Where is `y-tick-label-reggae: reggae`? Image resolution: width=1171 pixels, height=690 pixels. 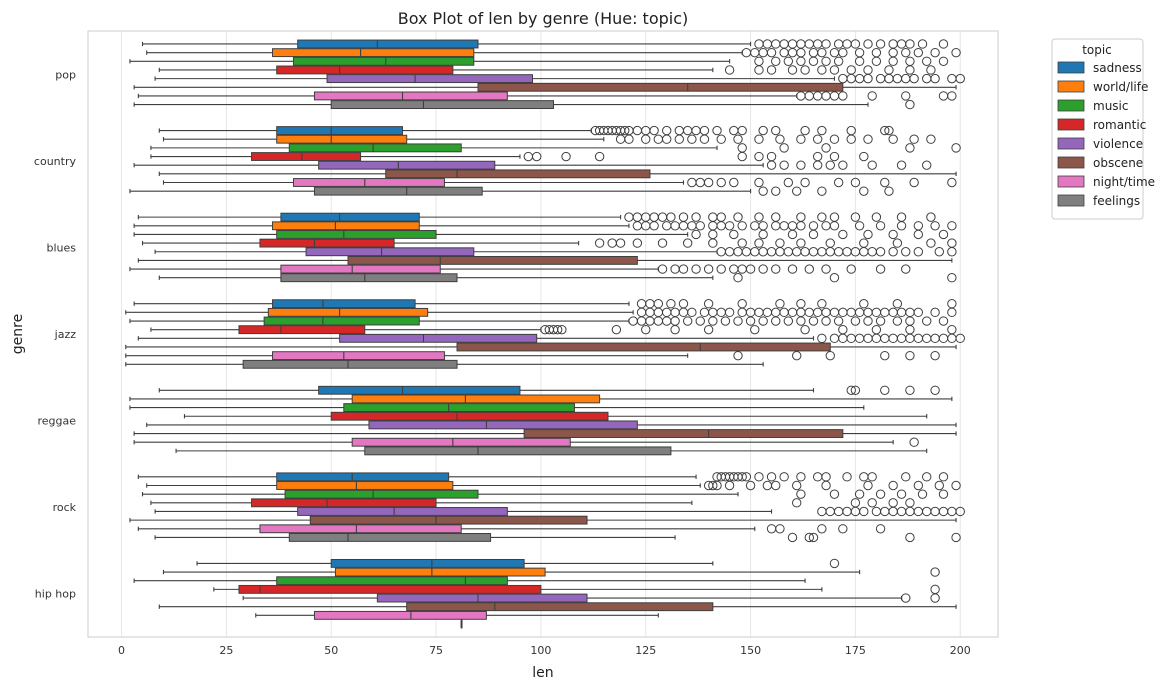 y-tick-label-reggae: reggae is located at coordinates (56, 421).